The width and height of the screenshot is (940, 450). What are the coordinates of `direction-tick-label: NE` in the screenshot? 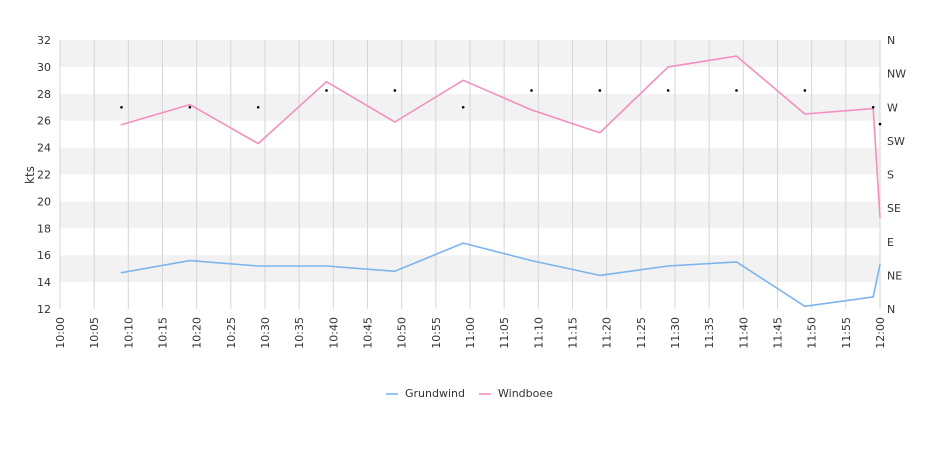 It's located at (894, 275).